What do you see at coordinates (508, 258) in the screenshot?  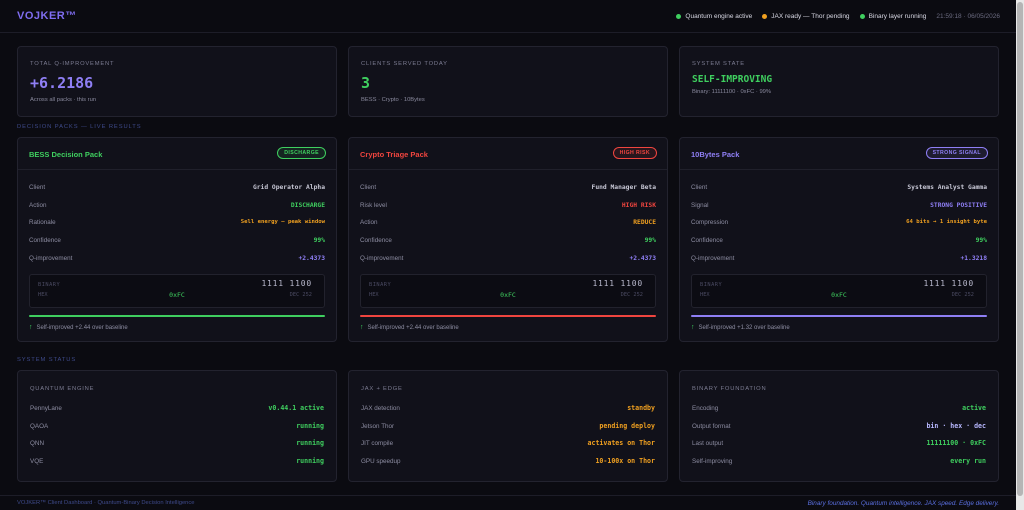 I see `pack-row: Q-improvement +2.4373` at bounding box center [508, 258].